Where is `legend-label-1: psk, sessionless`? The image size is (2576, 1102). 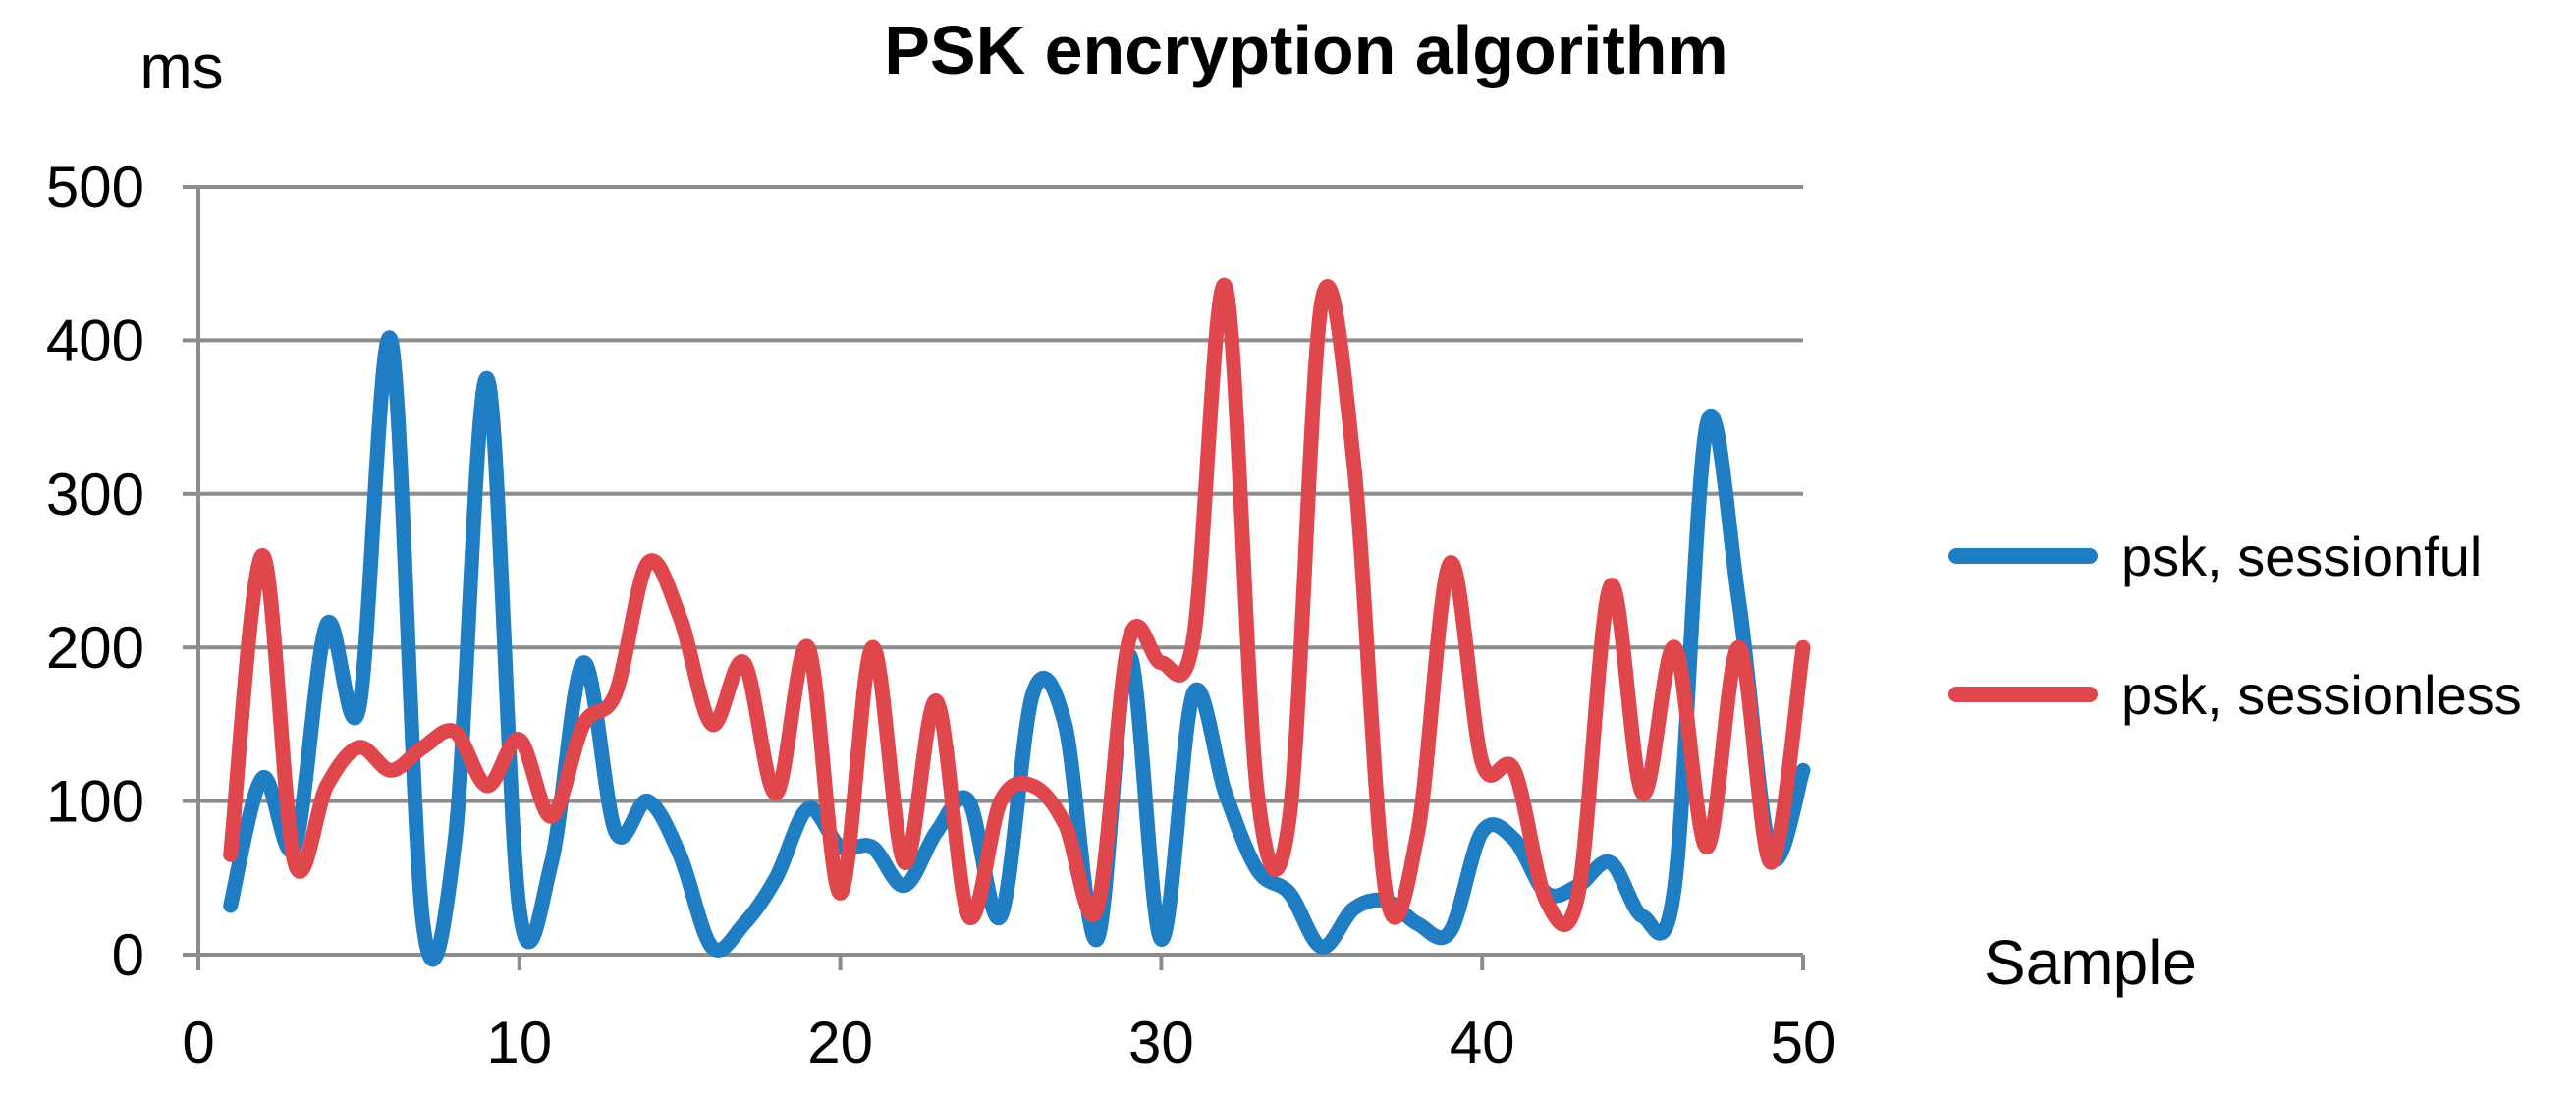 legend-label-1: psk, sessionless is located at coordinates (2321, 695).